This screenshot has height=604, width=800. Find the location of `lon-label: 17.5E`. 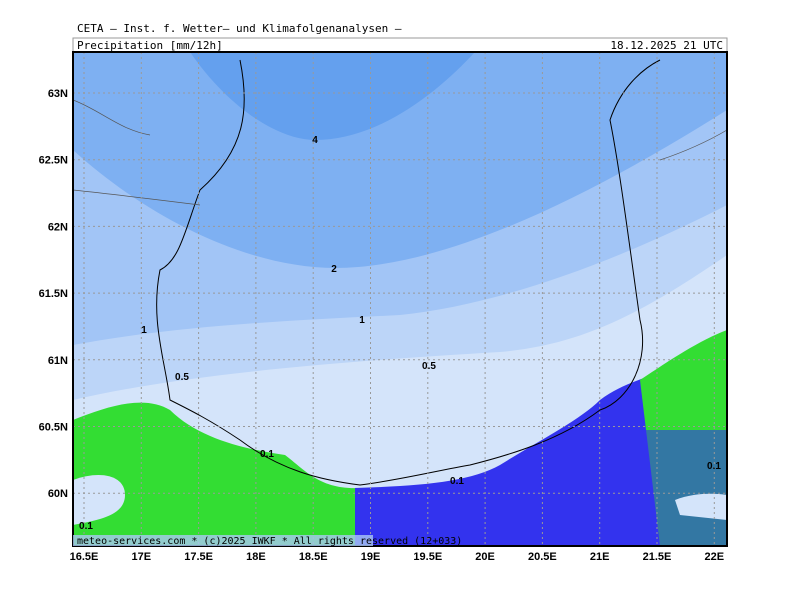

lon-label: 17.5E is located at coordinates (198, 557).